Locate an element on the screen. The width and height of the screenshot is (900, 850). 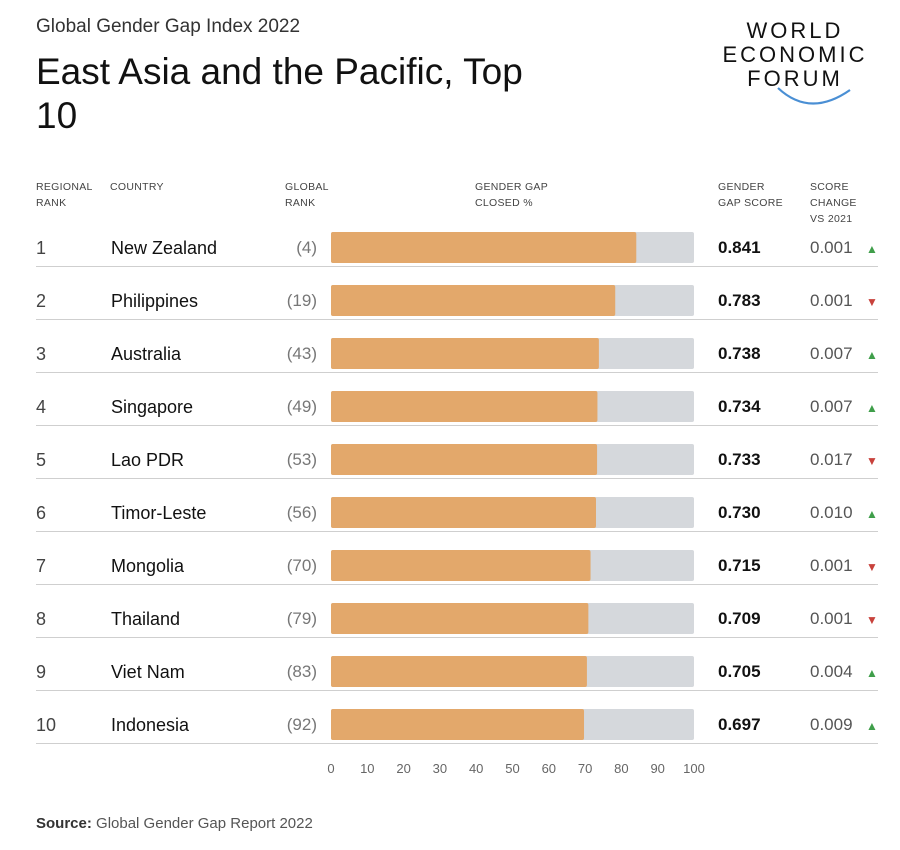
global-rank: (53) is located at coordinates (301, 459).